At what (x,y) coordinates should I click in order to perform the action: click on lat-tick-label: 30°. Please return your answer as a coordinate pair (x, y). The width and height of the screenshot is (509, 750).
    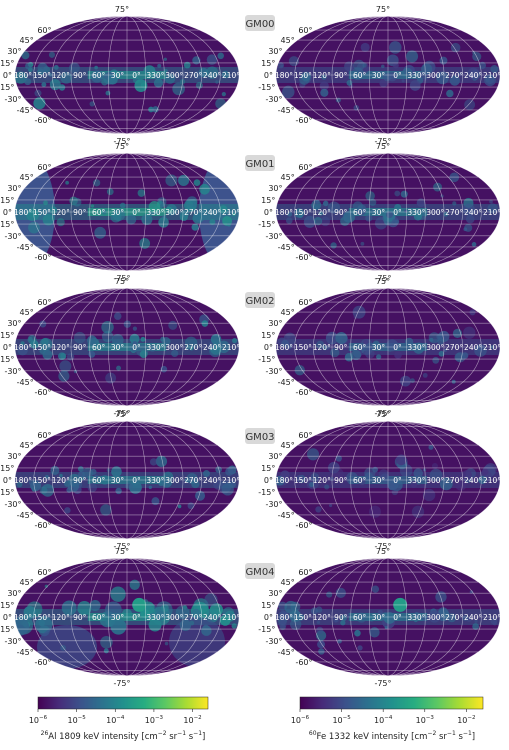
    Looking at the image, I should click on (14, 51).